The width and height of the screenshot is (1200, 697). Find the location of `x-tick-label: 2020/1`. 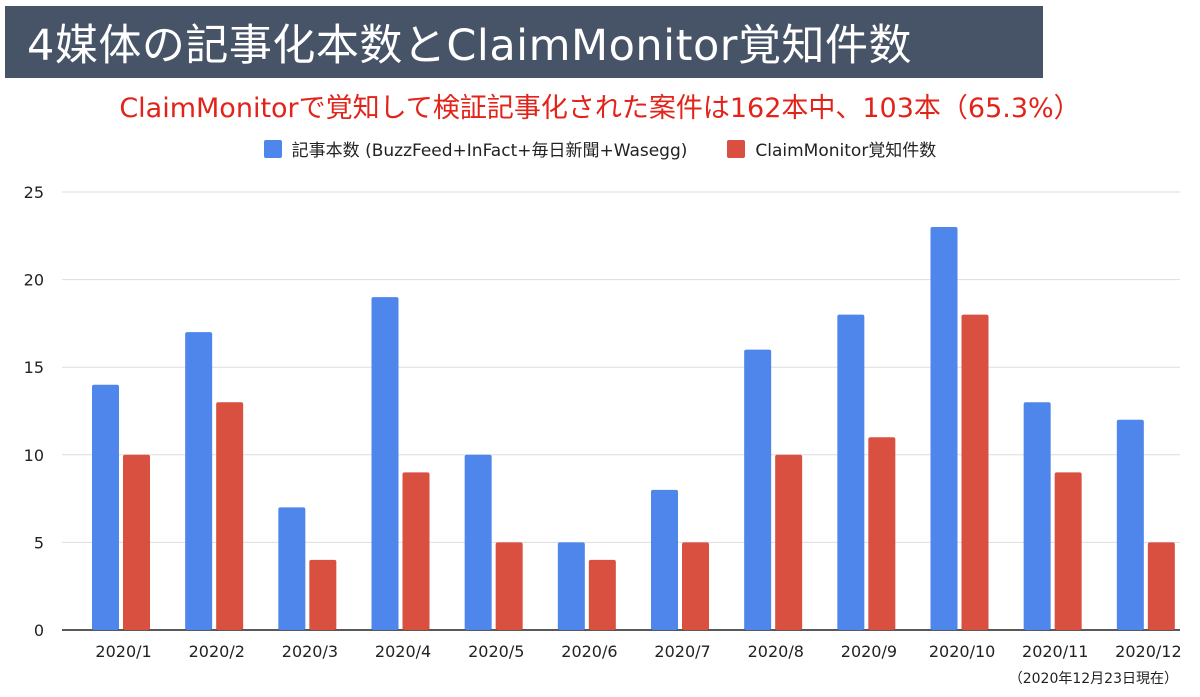

x-tick-label: 2020/1 is located at coordinates (123, 651).